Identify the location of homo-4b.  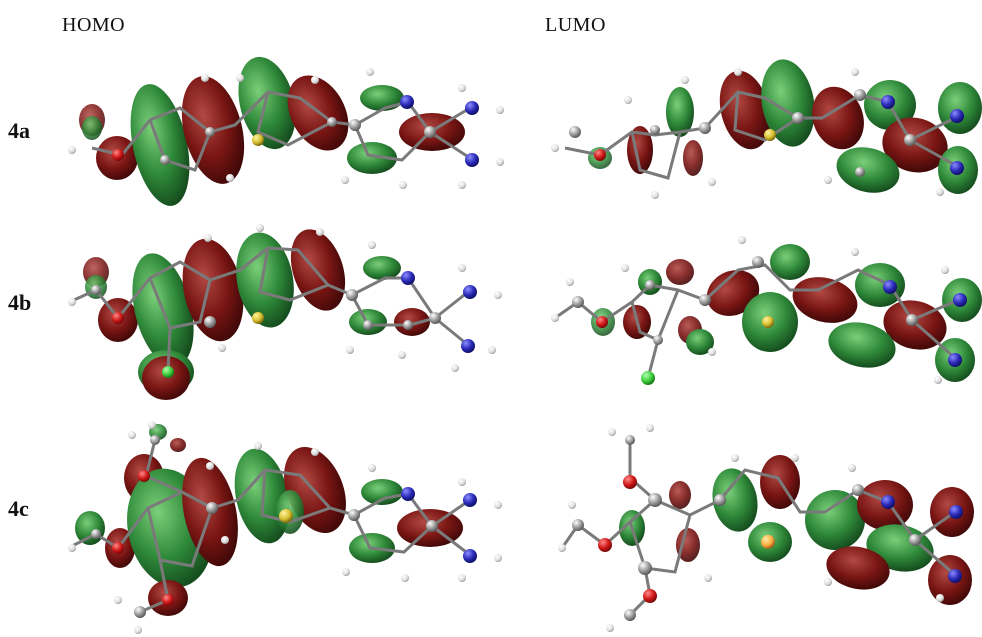
(285, 312).